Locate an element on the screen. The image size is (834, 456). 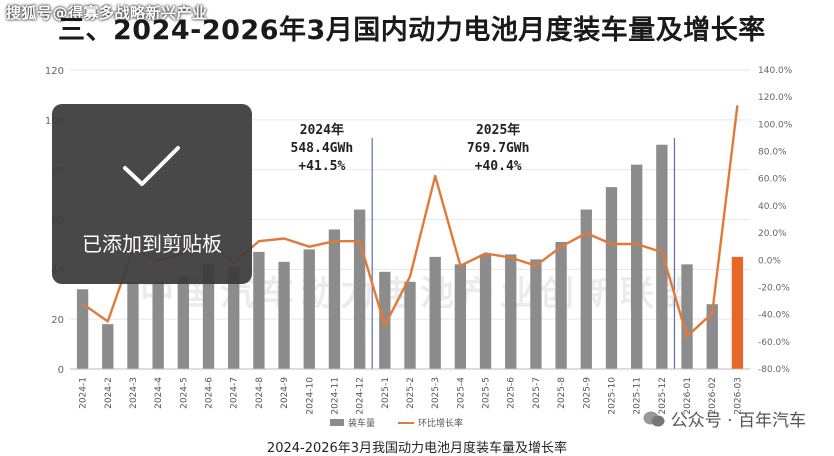
x-tick-label: 2025-12 is located at coordinates (663, 396).